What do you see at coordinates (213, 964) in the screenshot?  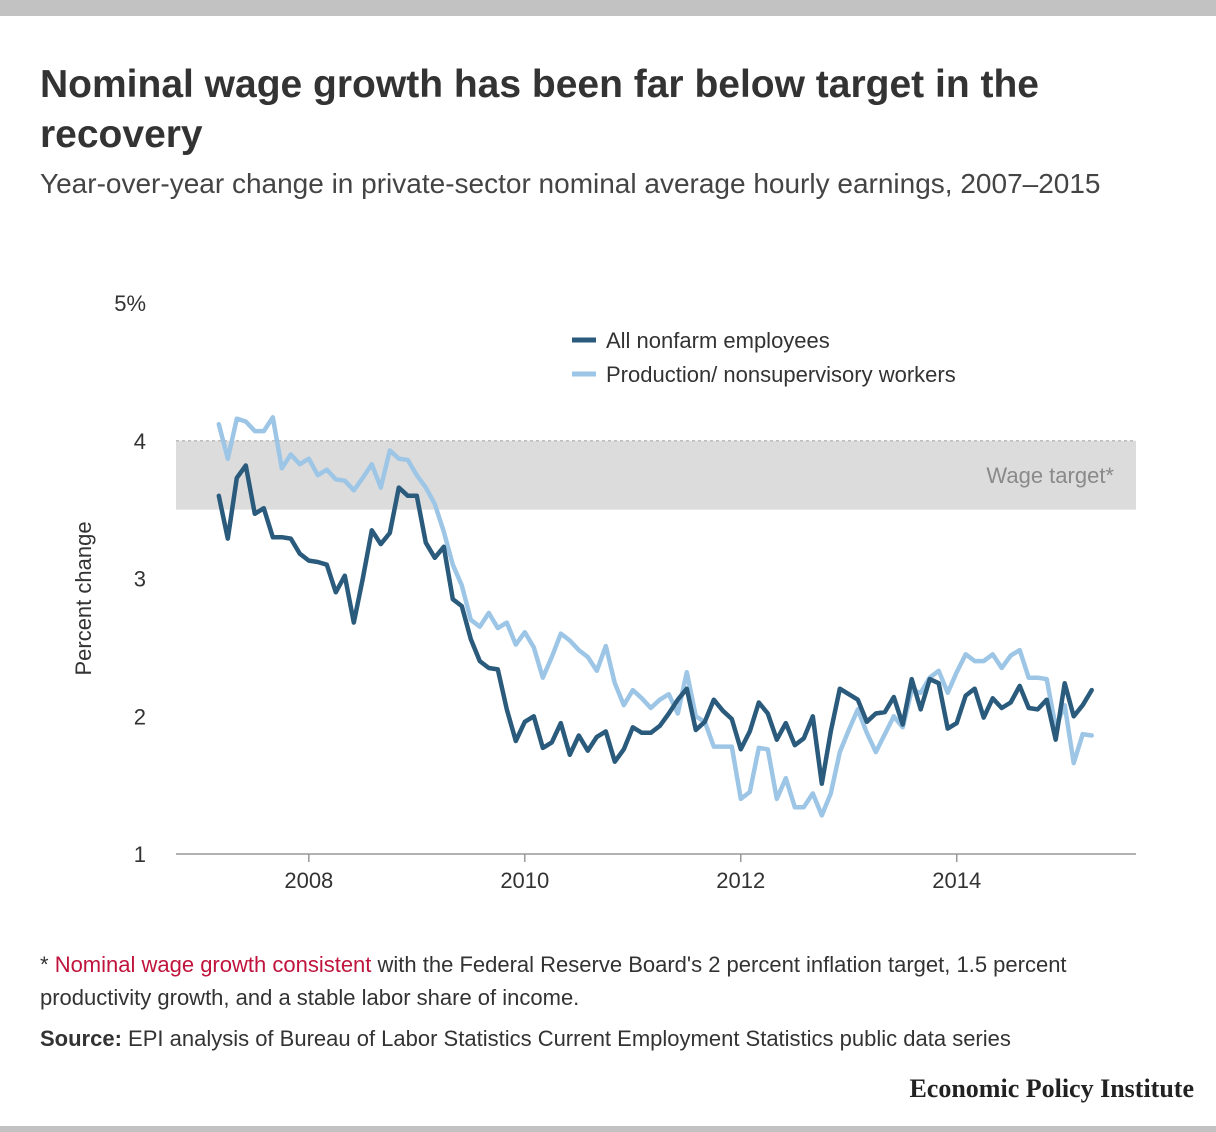 I see `footnote-link: Nominal wage growth consistent` at bounding box center [213, 964].